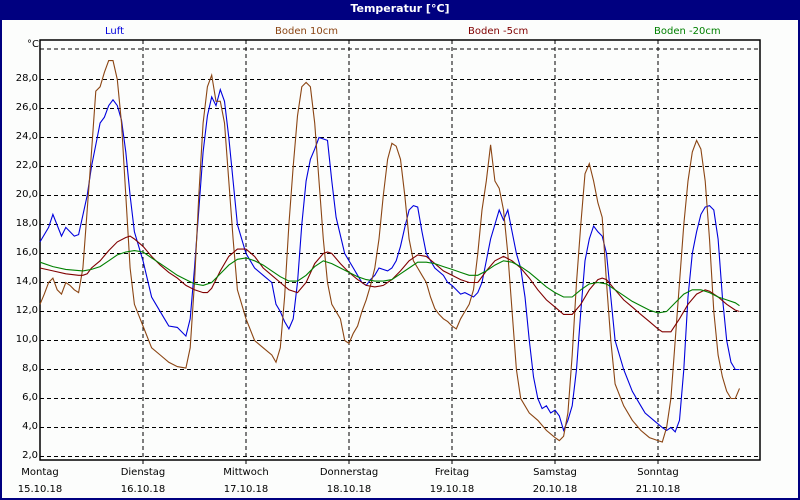 The image size is (800, 500). What do you see at coordinates (26, 136) in the screenshot?
I see `y-tick-label: 24,0` at bounding box center [26, 136].